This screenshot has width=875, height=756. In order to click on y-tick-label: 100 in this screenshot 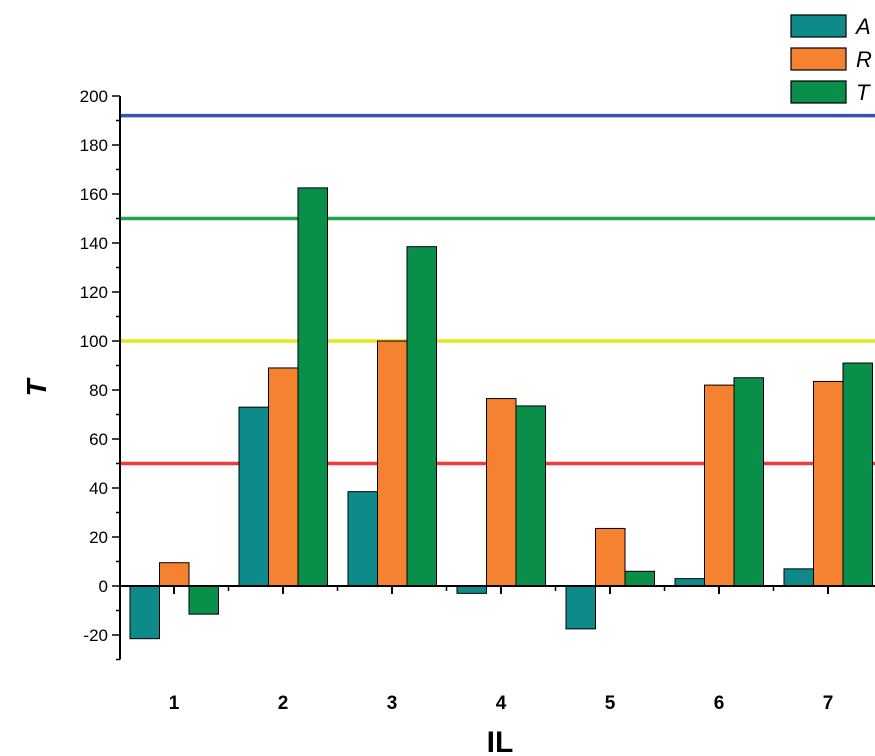, I will do `click(94, 341)`.